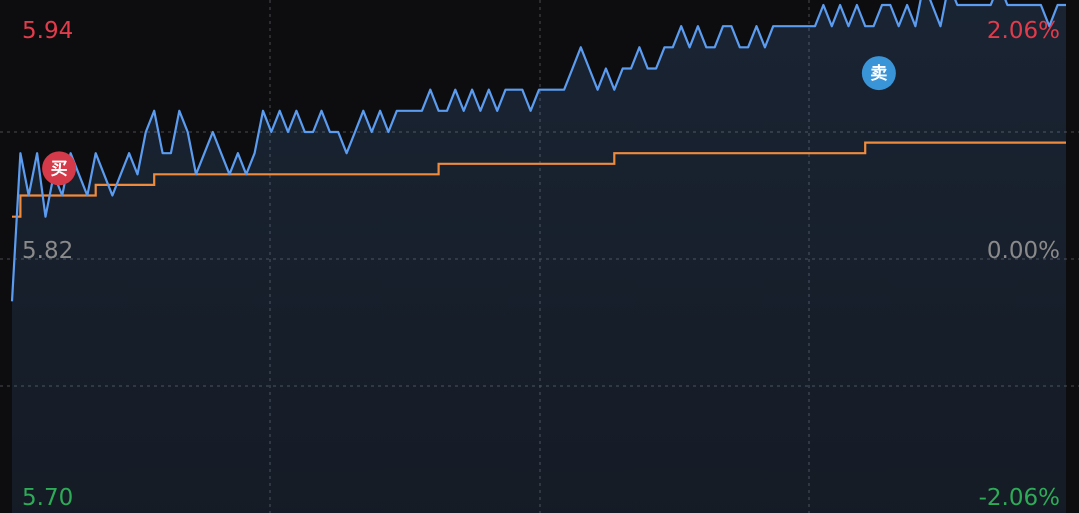 Image resolution: width=1079 pixels, height=513 pixels. I want to click on buy-marker-circle, so click(59, 168).